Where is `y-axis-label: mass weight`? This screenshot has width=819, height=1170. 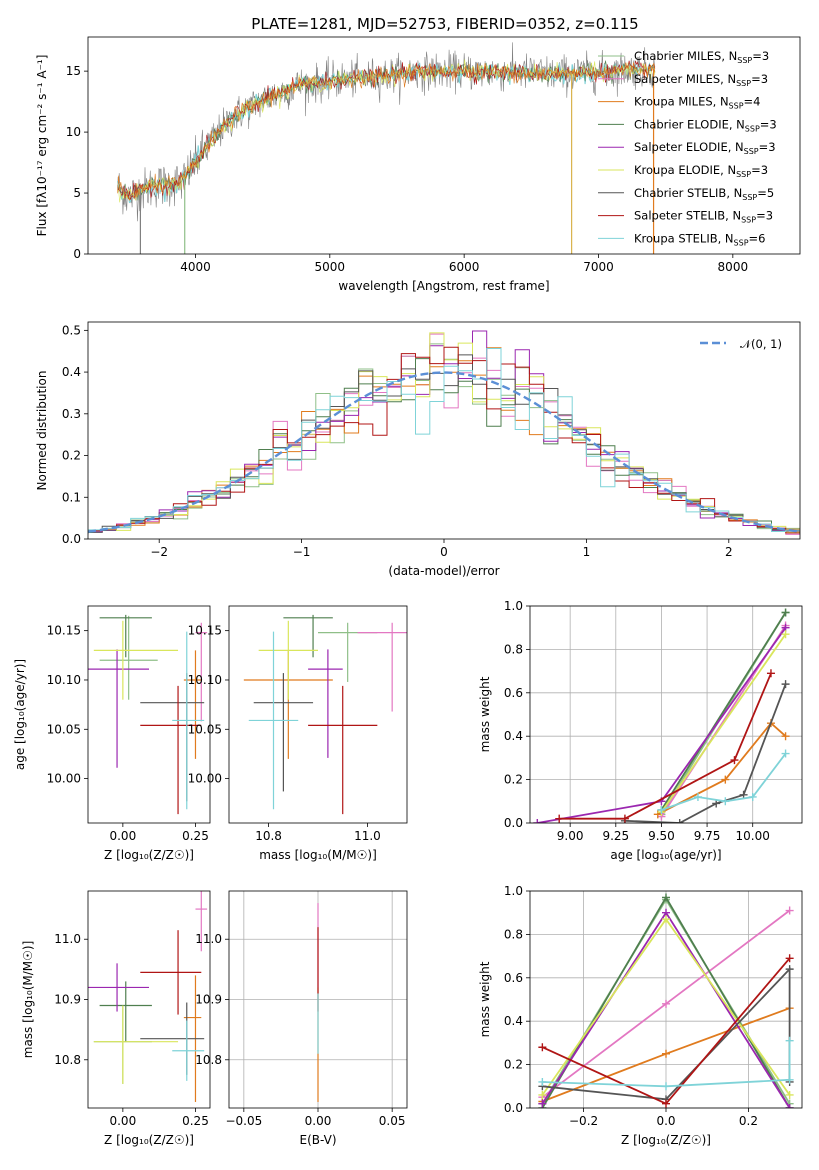 y-axis-label: mass weight is located at coordinates (485, 999).